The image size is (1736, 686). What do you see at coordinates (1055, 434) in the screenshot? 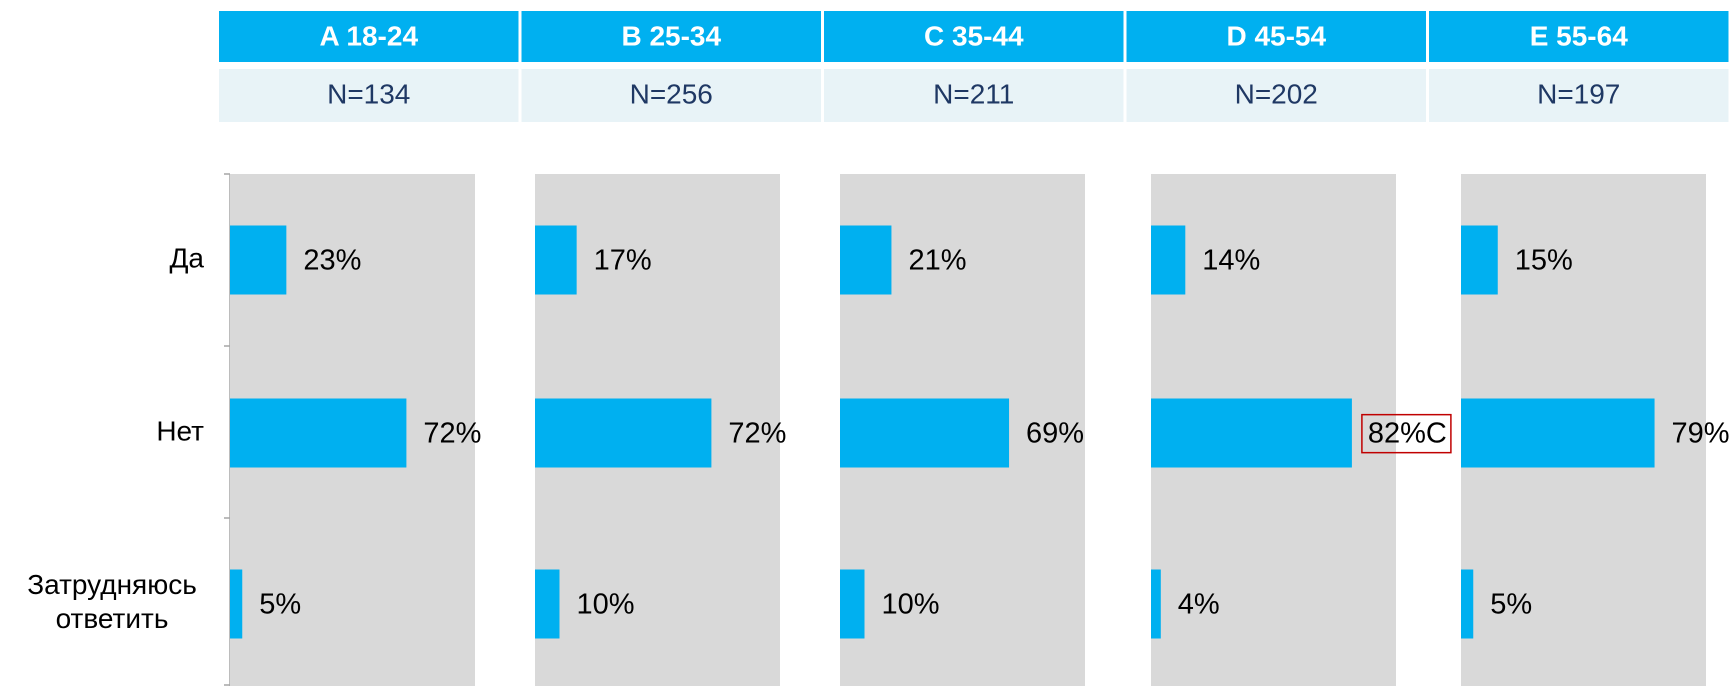
I see `value-label: 69%` at bounding box center [1055, 434].